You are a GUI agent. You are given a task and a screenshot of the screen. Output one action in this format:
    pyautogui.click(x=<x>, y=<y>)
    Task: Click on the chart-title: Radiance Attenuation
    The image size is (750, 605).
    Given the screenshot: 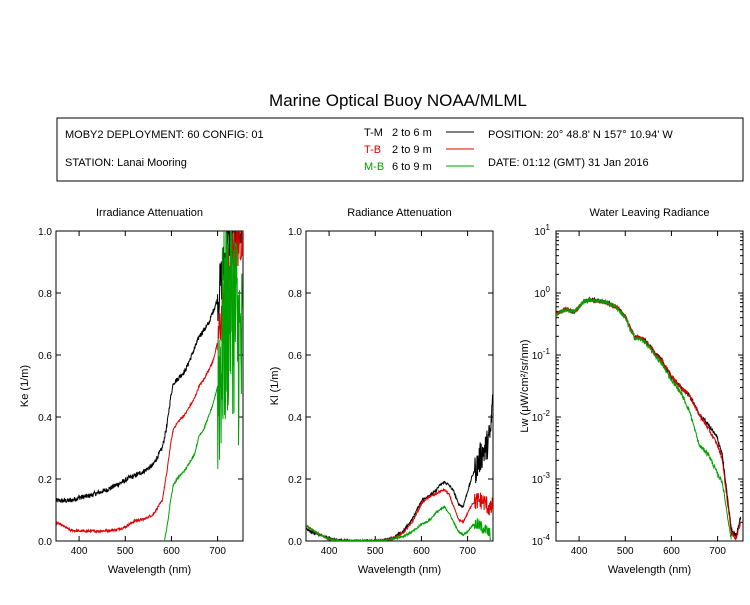 What is the action you would take?
    pyautogui.click(x=399, y=213)
    